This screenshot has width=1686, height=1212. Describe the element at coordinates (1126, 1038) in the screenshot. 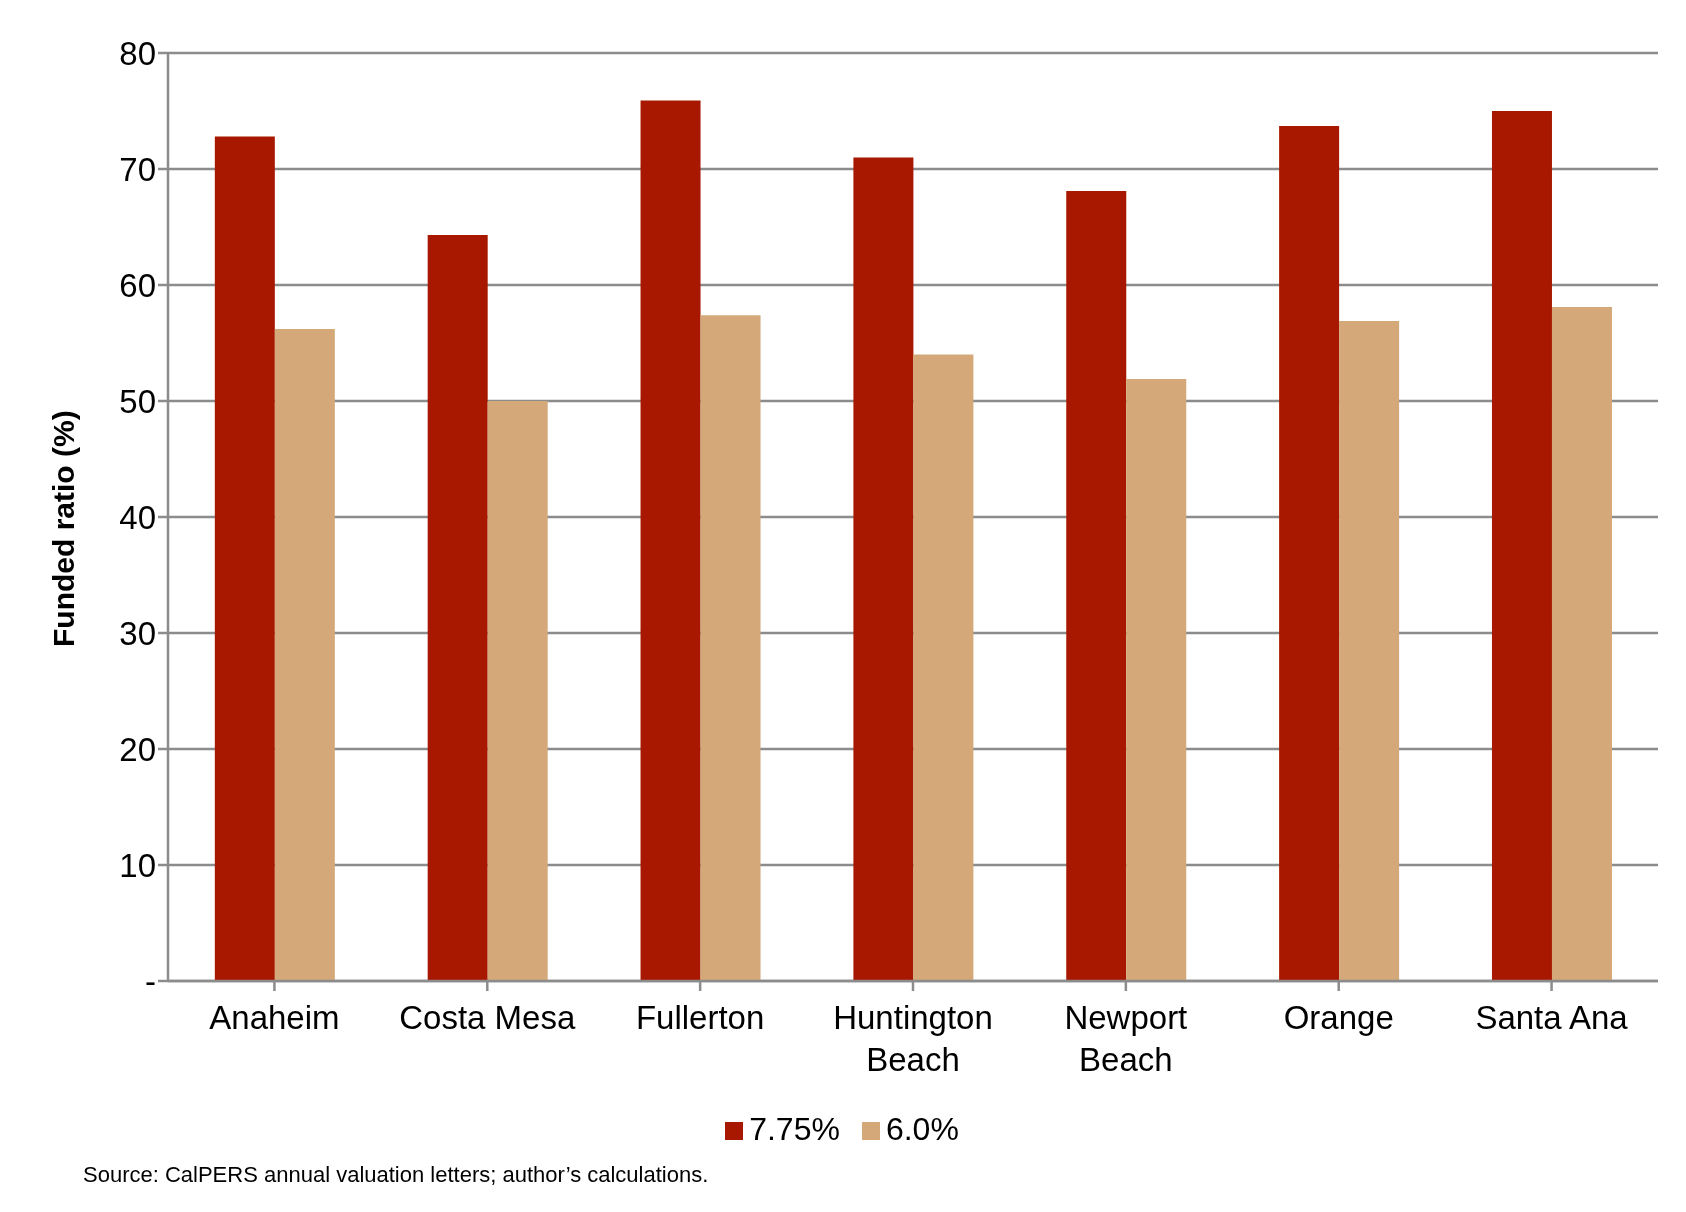

I see `x-tick-label: Newport Beach` at that location.